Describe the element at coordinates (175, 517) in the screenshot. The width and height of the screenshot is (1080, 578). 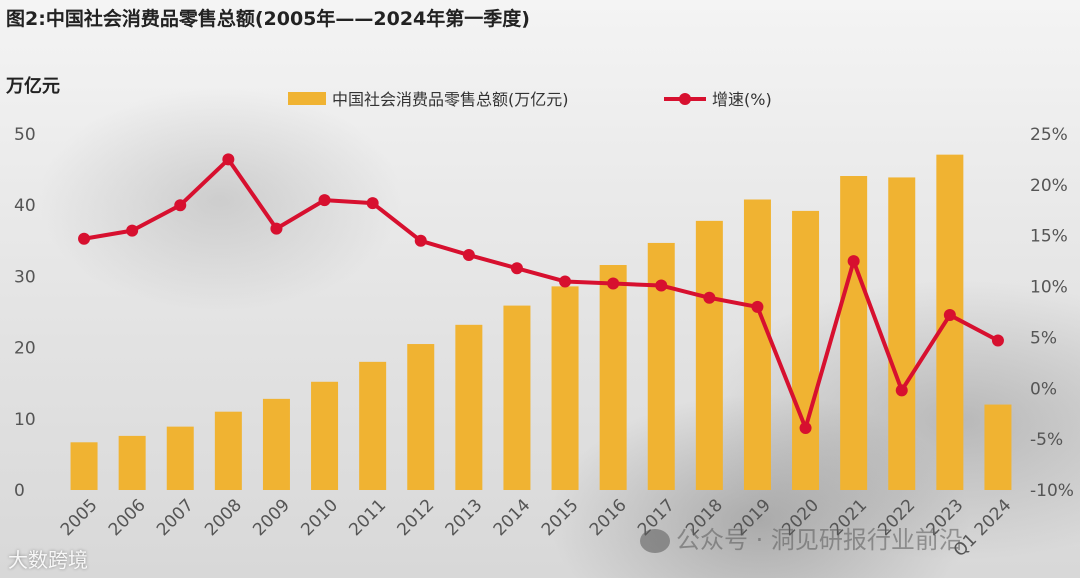
I see `x-tick-label: 2007` at that location.